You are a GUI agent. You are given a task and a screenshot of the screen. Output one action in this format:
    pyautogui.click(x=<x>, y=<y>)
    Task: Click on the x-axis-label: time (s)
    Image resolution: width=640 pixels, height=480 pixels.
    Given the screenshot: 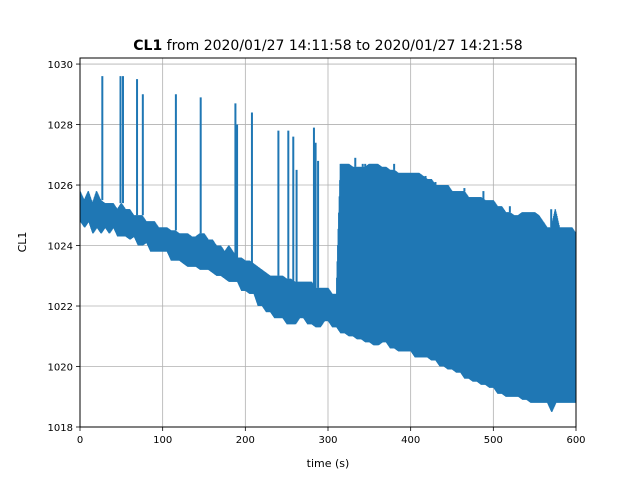 What is the action you would take?
    pyautogui.click(x=328, y=463)
    